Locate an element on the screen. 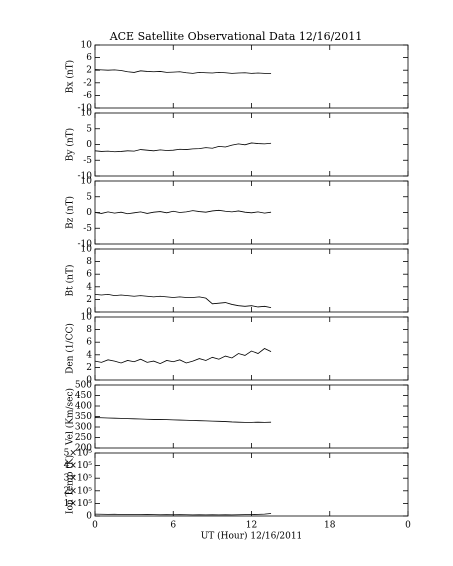 This screenshot has height=566, width=453. x-axis-label: UT (Hour) 12/16/2011 is located at coordinates (252, 536).